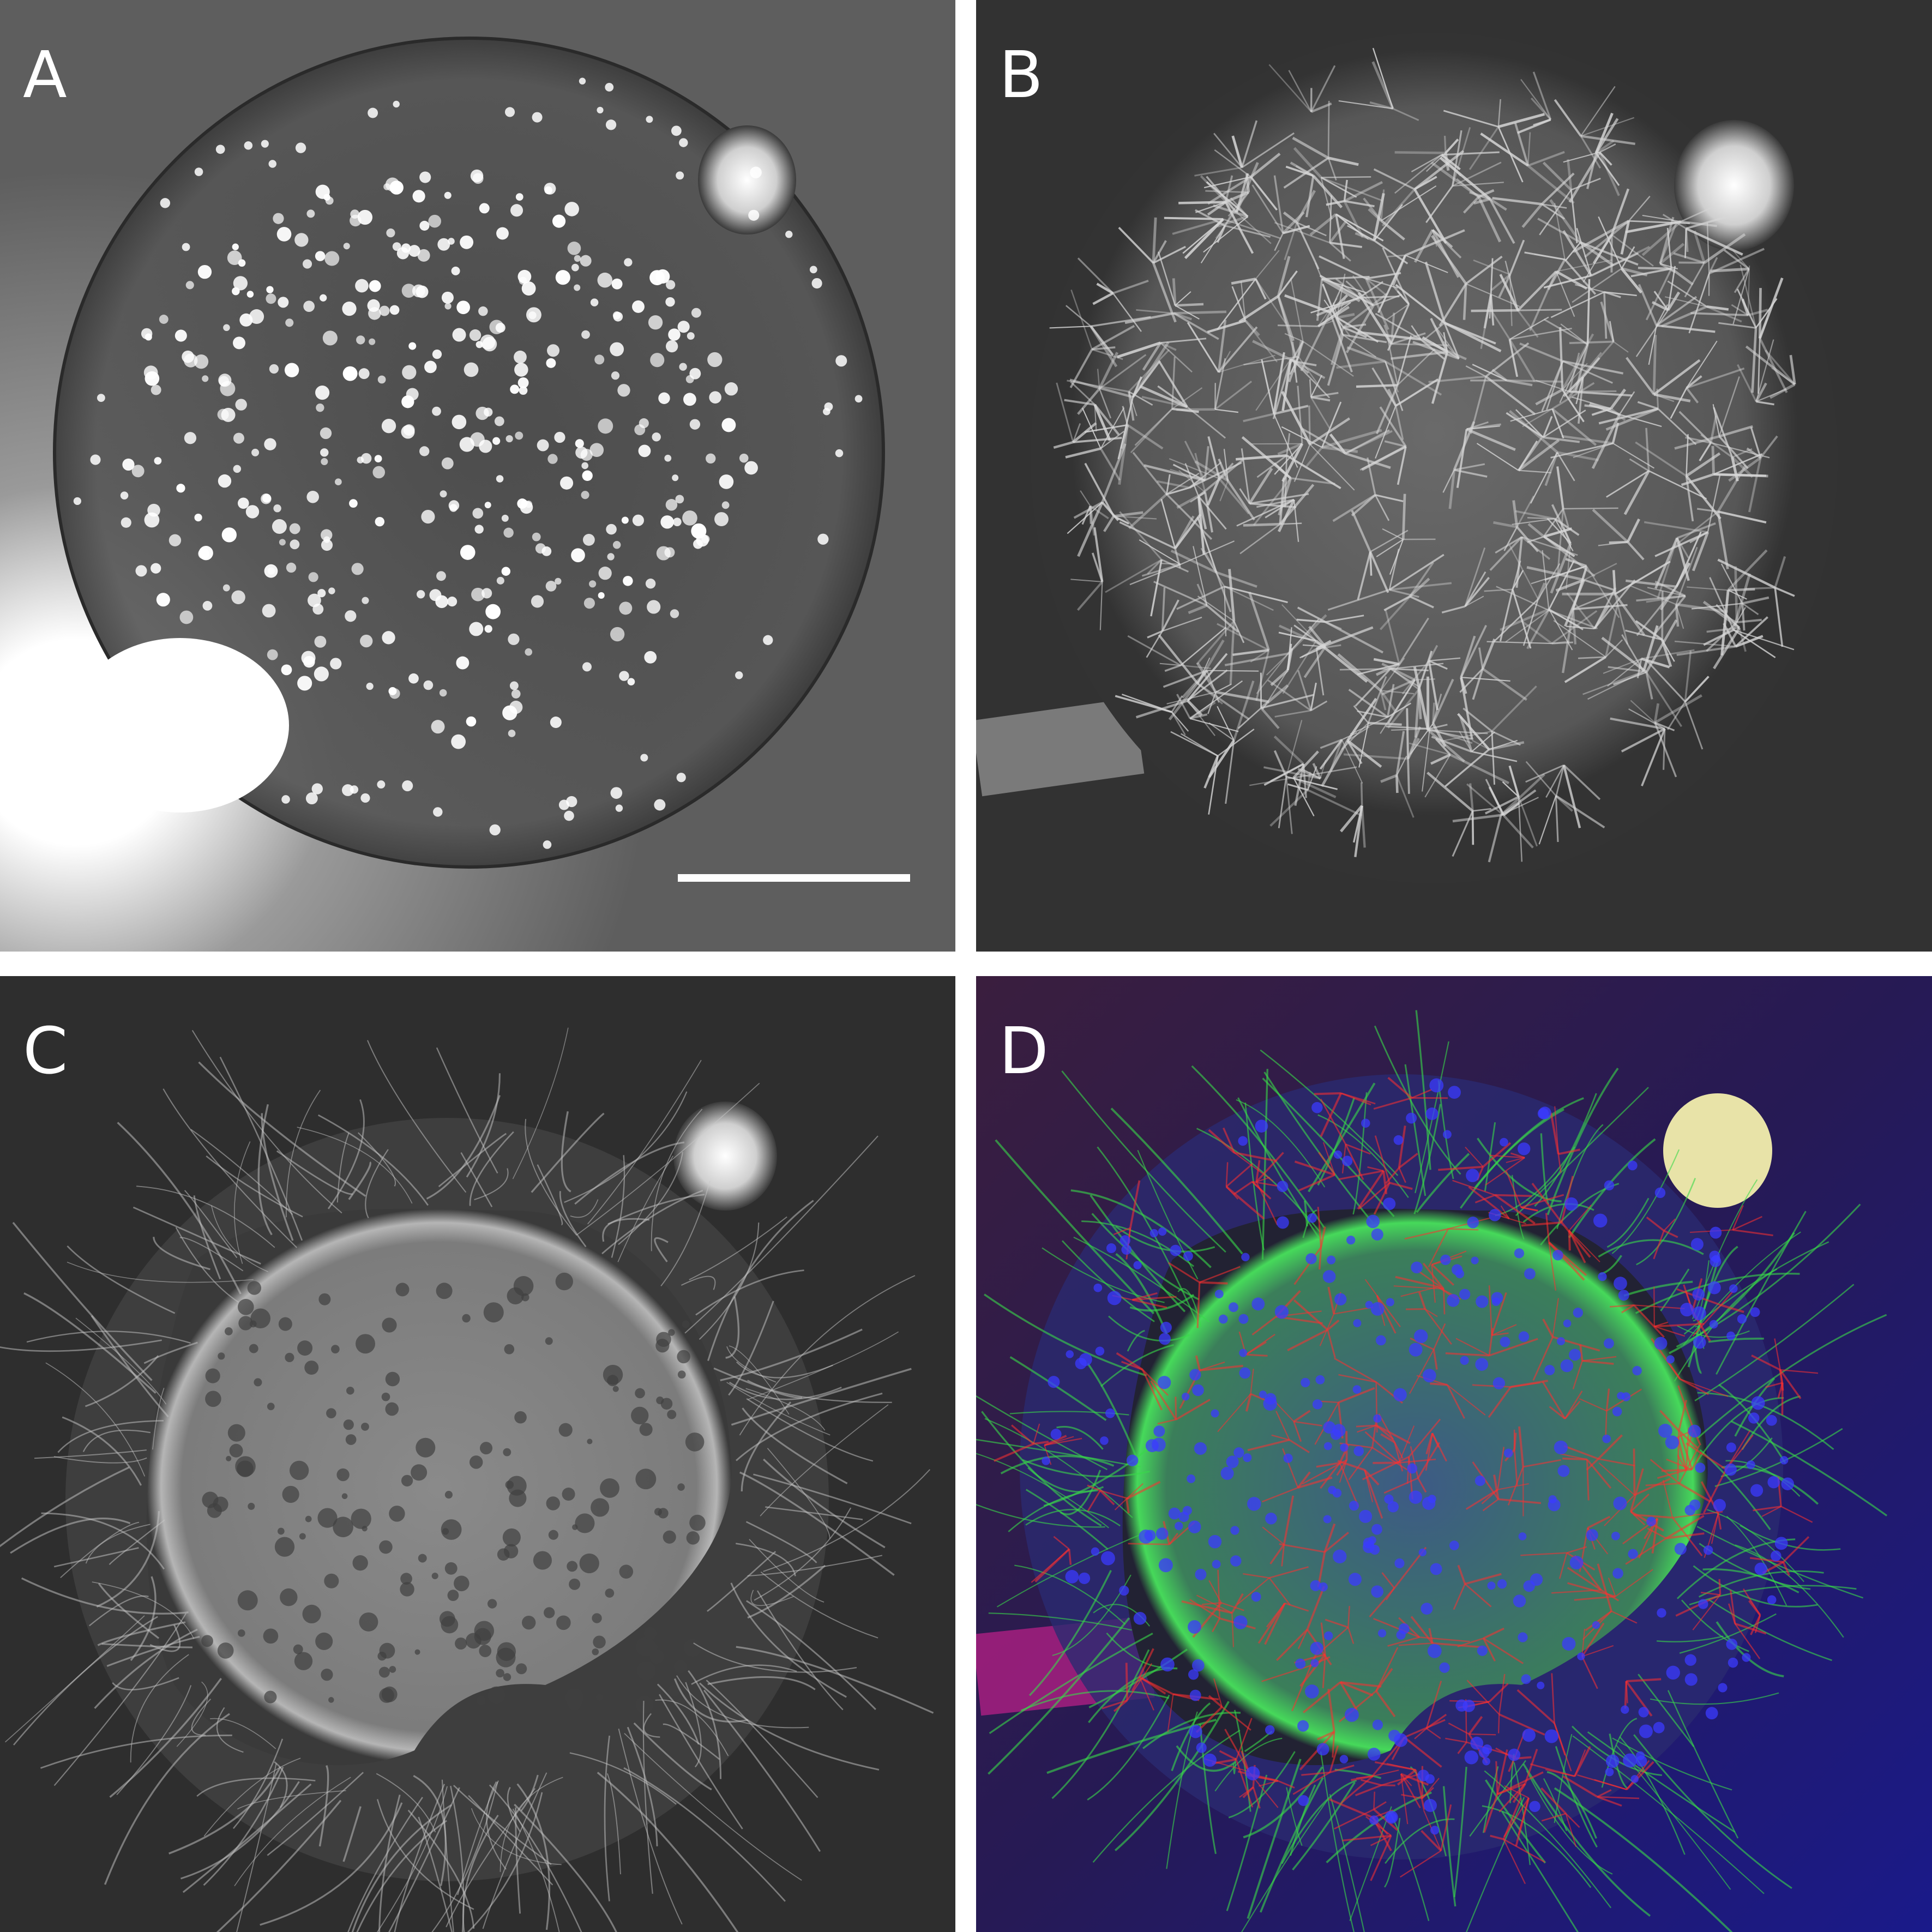  Describe the element at coordinates (45, 74) in the screenshot. I see `panel-label-a: A` at that location.